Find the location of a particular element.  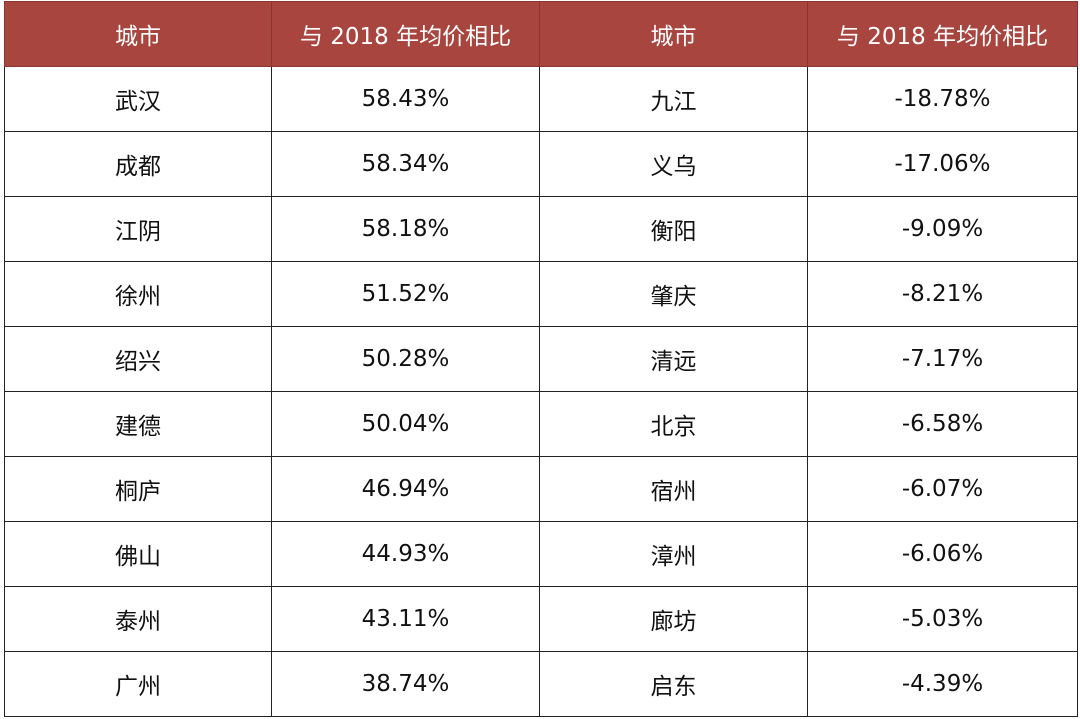

city-cell: 徐州 is located at coordinates (138, 294).